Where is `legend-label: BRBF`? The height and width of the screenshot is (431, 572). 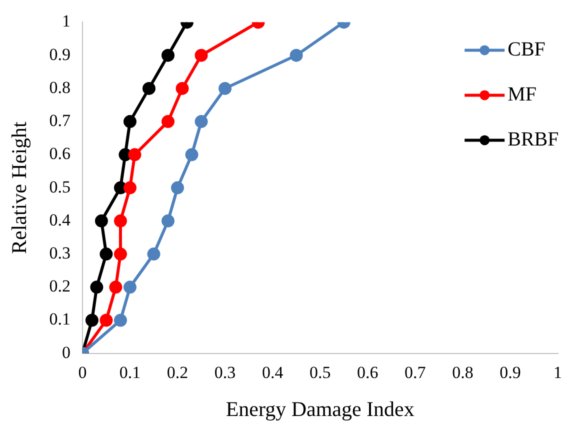 legend-label: BRBF is located at coordinates (533, 139).